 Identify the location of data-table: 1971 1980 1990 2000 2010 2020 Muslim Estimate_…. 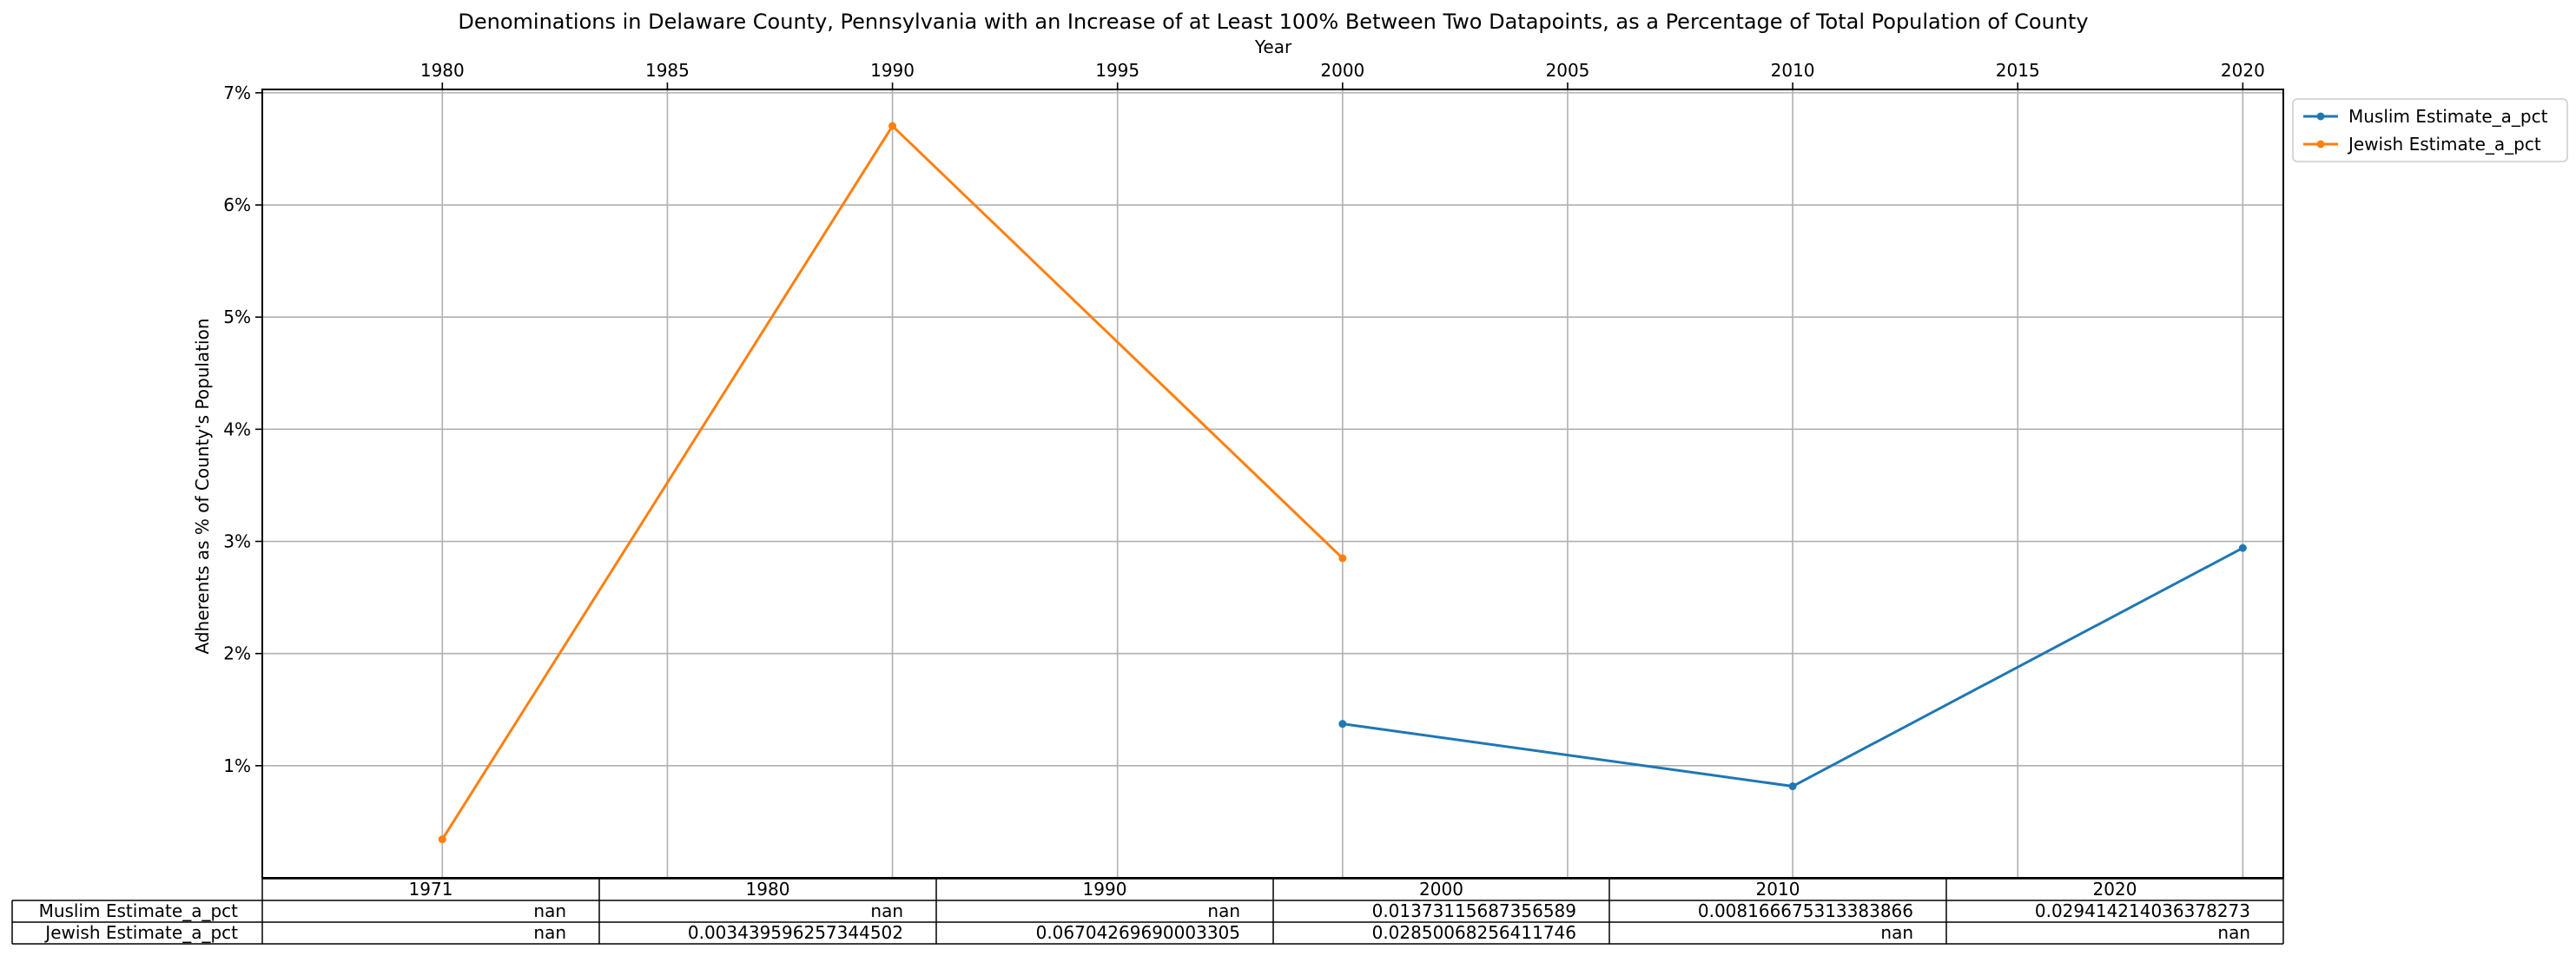
(1147, 912).